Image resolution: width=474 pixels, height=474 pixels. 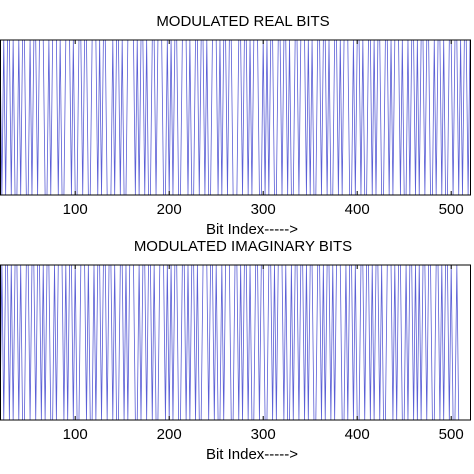 What do you see at coordinates (243, 246) in the screenshot?
I see `chart-title: MODULATED IMAGINARY BITS` at bounding box center [243, 246].